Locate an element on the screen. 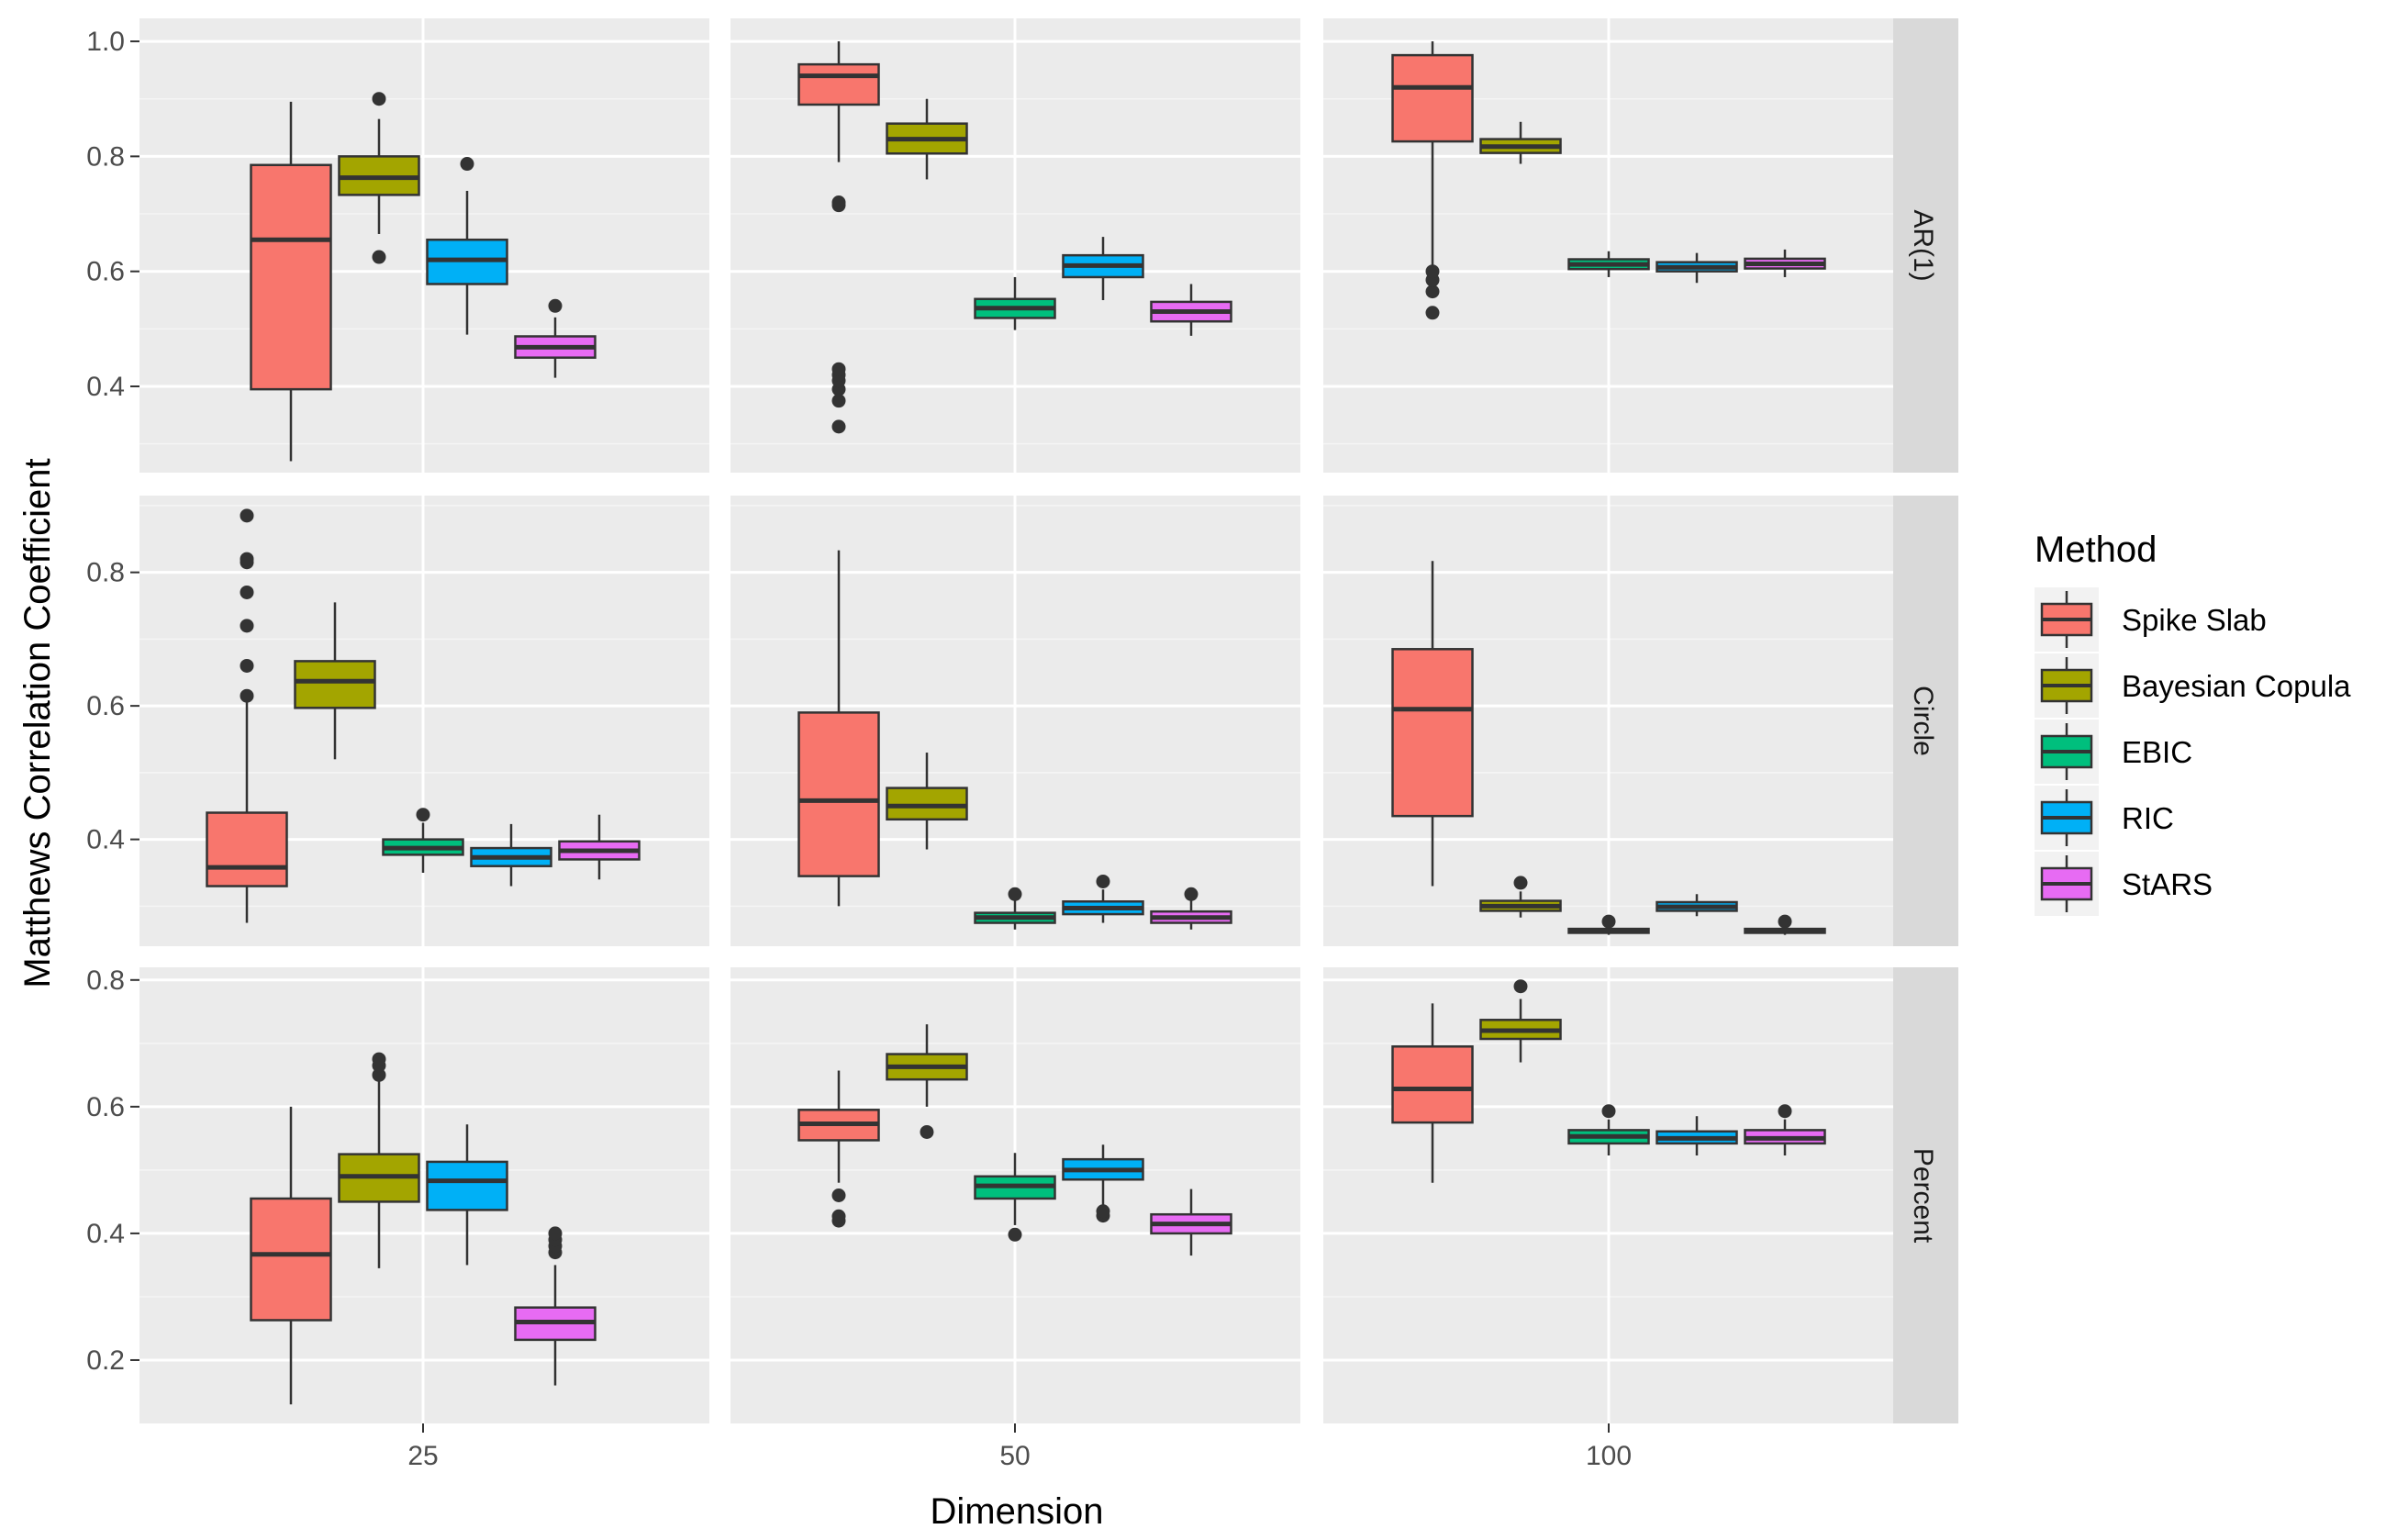 This screenshot has width=2397, height=1540. legend-title: Method is located at coordinates (2096, 550).